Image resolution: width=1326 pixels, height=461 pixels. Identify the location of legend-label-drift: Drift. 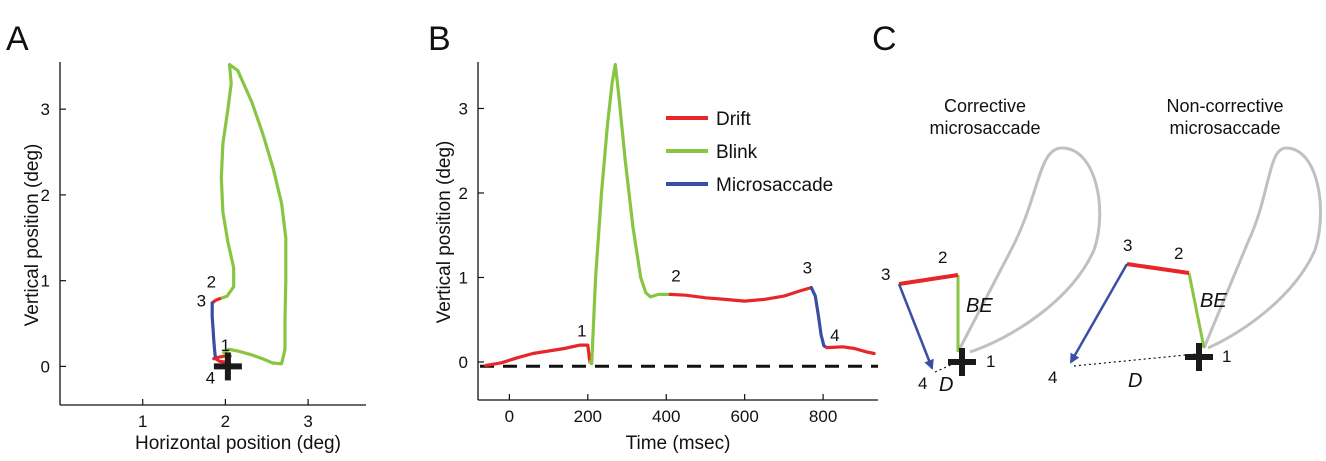
(734, 119).